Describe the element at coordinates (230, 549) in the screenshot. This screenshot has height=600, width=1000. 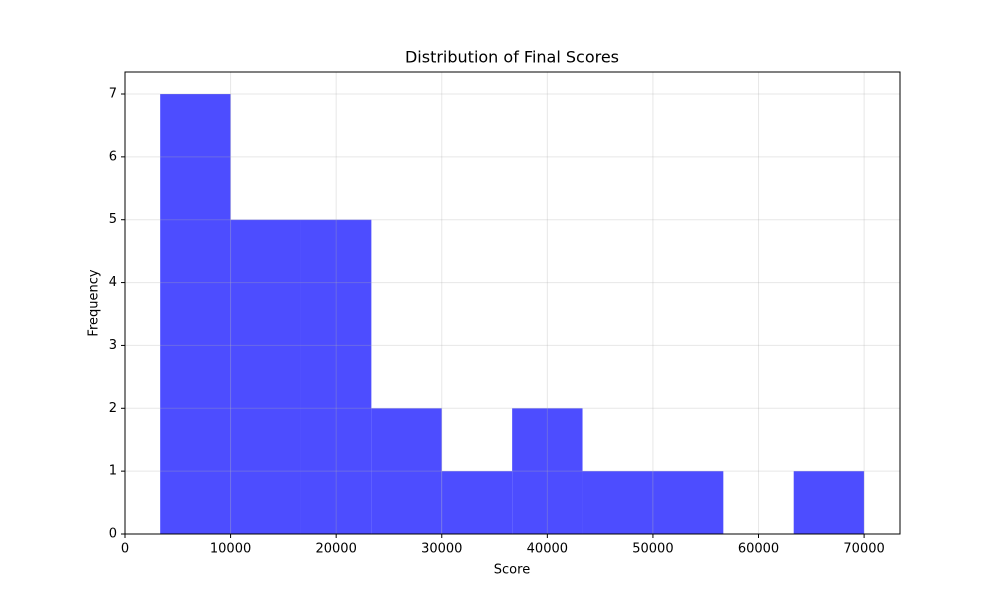
I see `x-tick-label: 10000` at that location.